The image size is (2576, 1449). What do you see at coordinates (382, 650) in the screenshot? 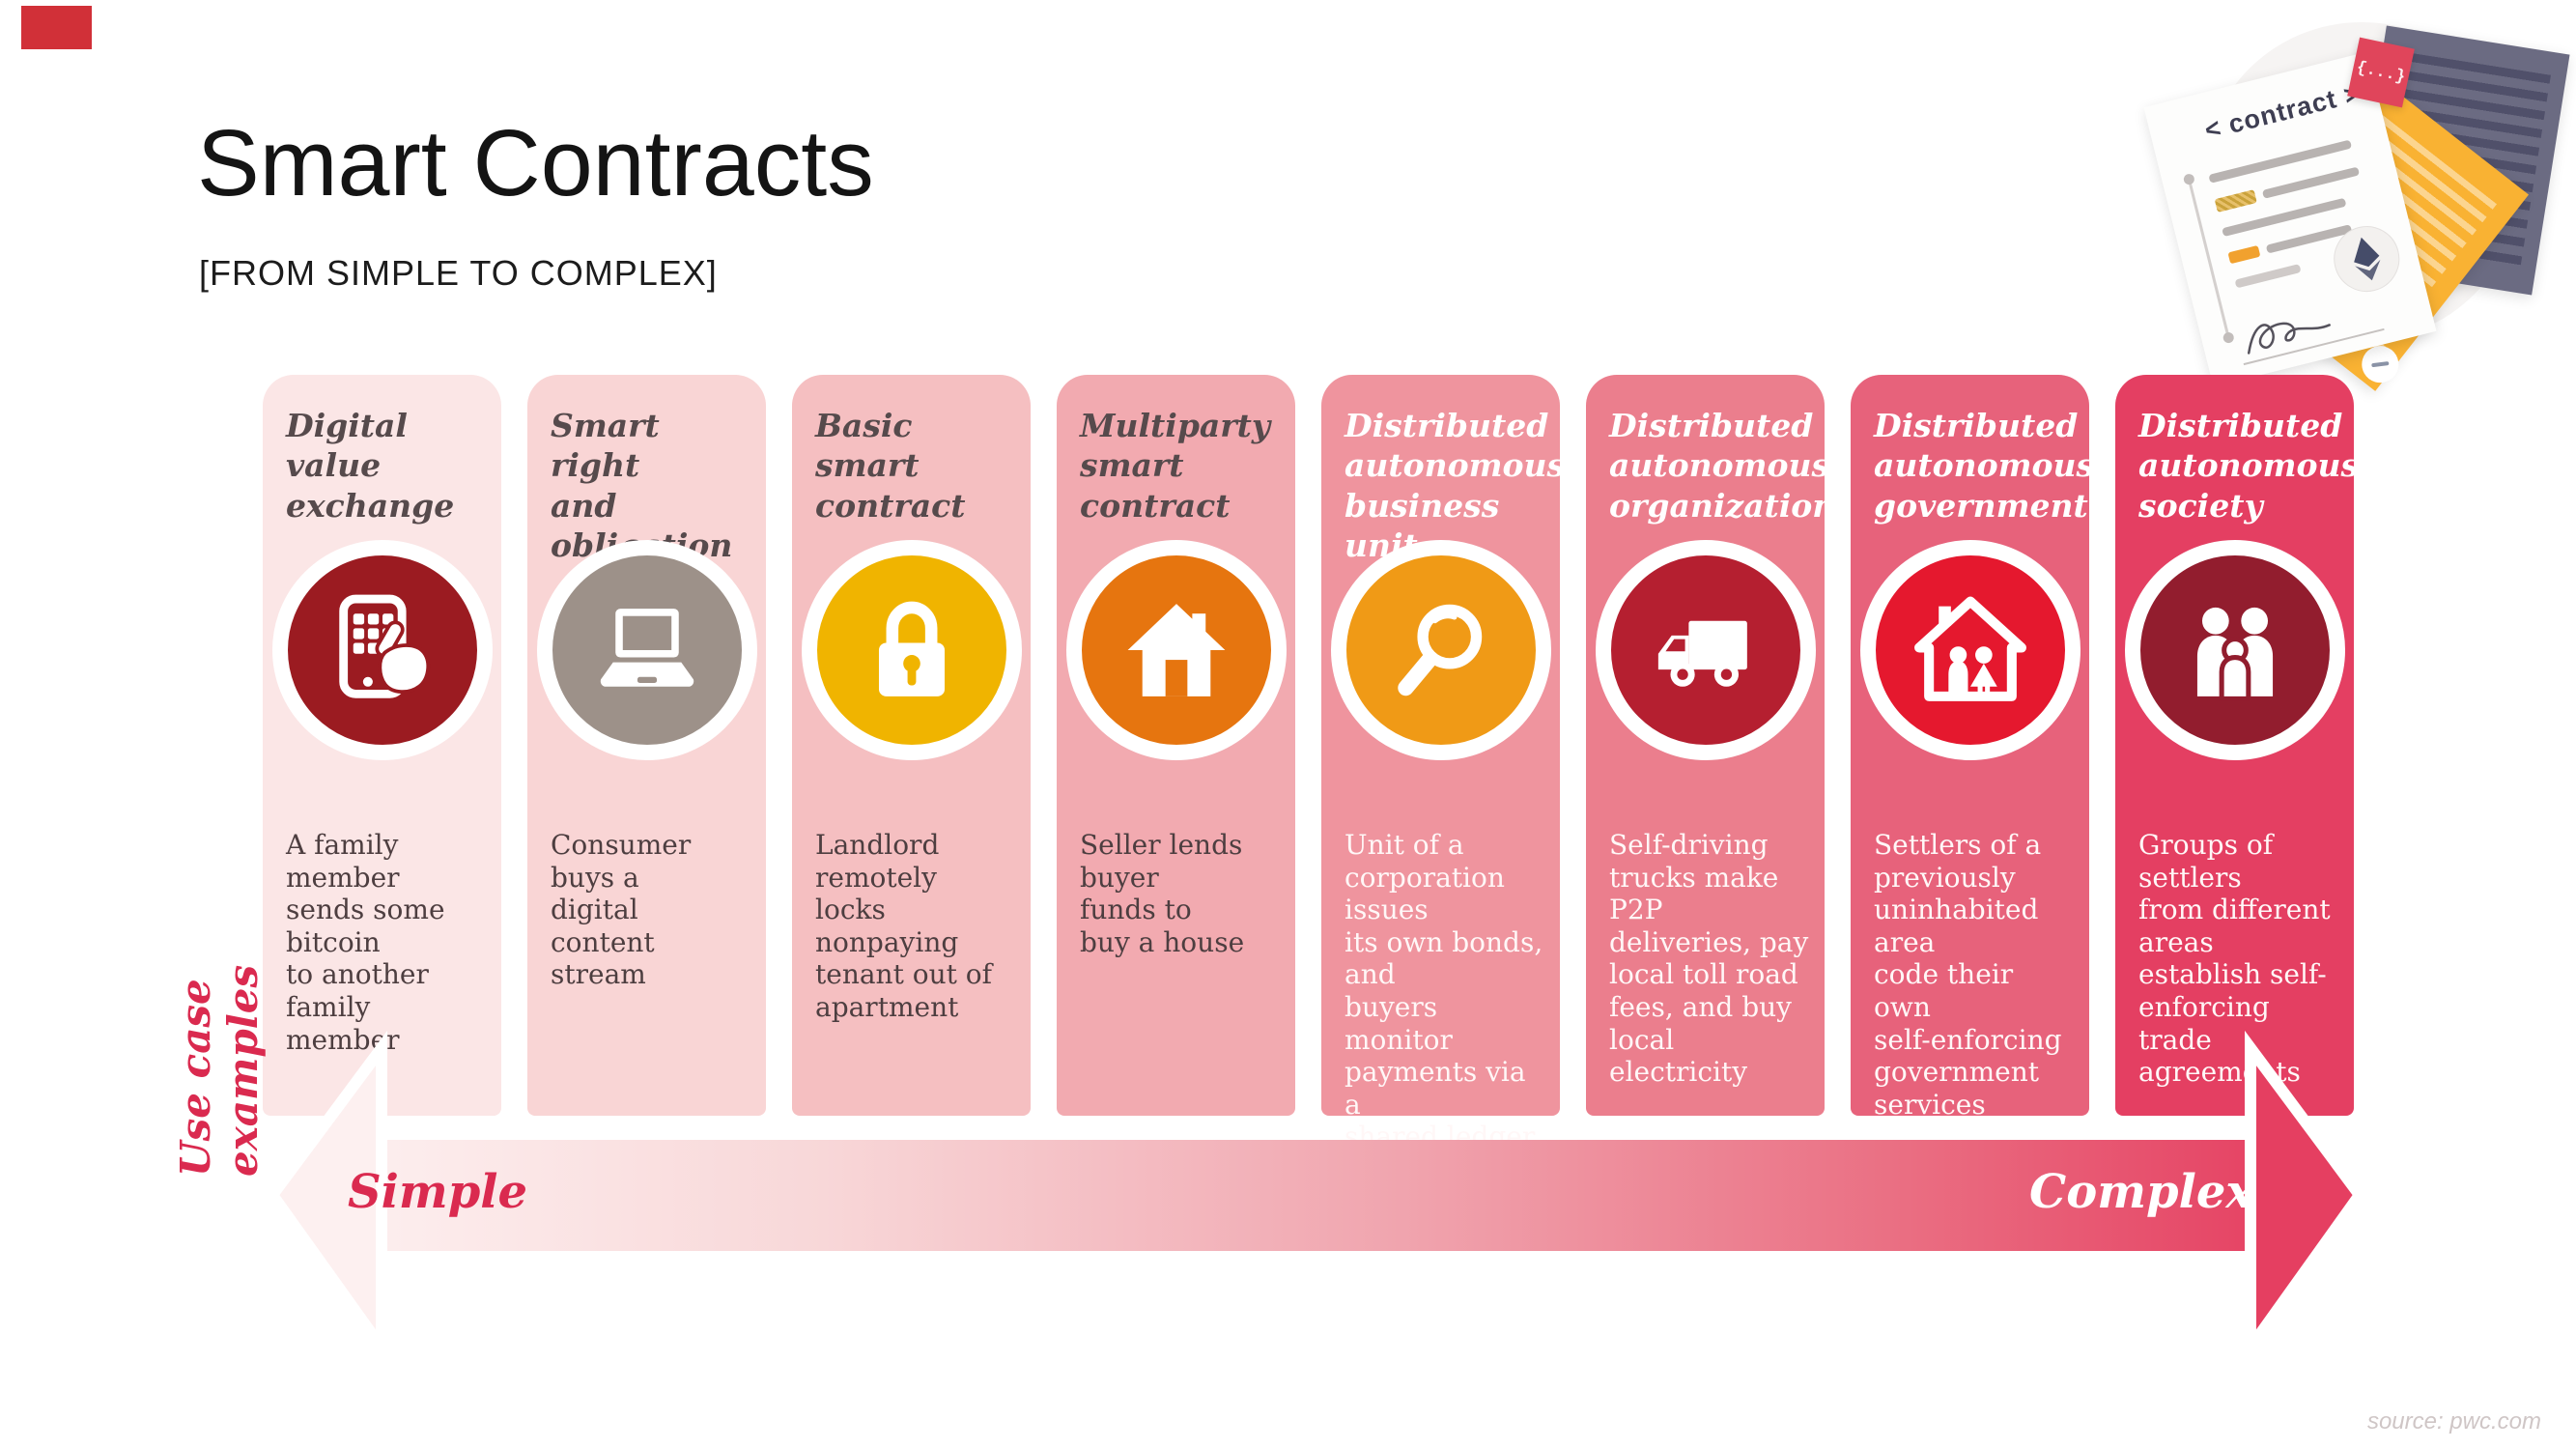
I see `smartphone-tap-icon` at bounding box center [382, 650].